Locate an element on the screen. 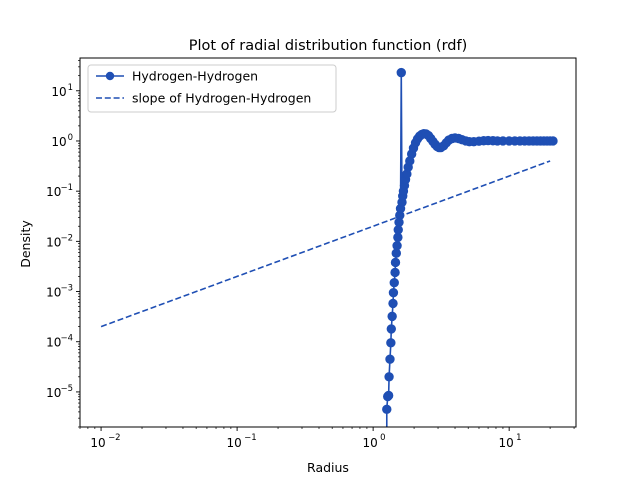 The width and height of the screenshot is (640, 484). legend-label-hydrogen-hydrogen: Hydrogen-Hydrogen is located at coordinates (195, 76).